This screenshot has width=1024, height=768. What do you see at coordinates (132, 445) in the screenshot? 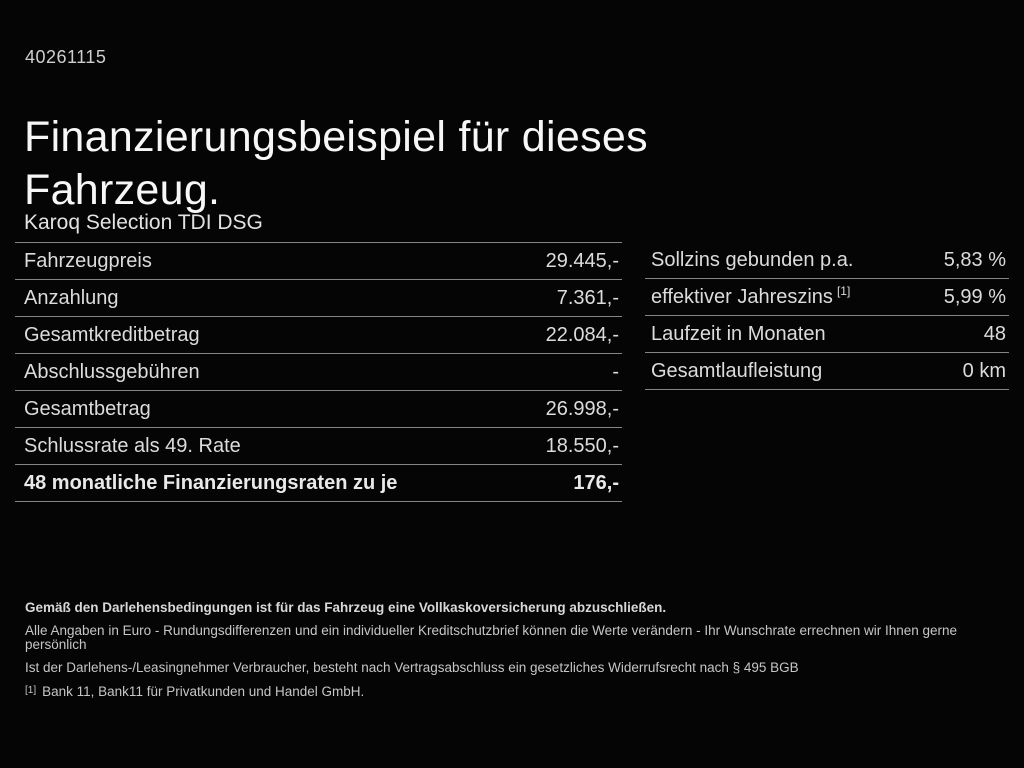
I see `row-label: Schlussrate als 49. Rate` at bounding box center [132, 445].